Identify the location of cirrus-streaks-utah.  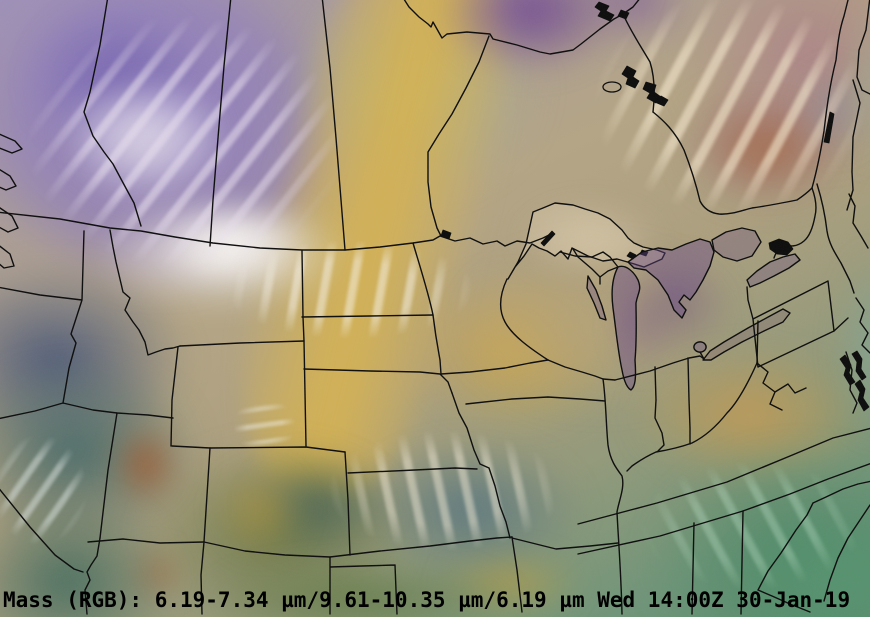
(264, 425).